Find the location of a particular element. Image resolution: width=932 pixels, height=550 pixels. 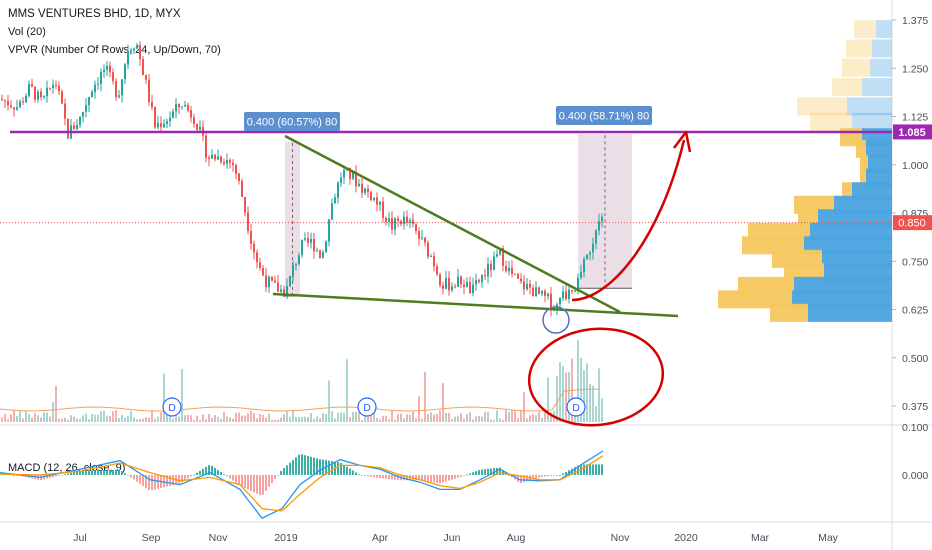

macd-axis-label: 0.000 is located at coordinates (915, 476).